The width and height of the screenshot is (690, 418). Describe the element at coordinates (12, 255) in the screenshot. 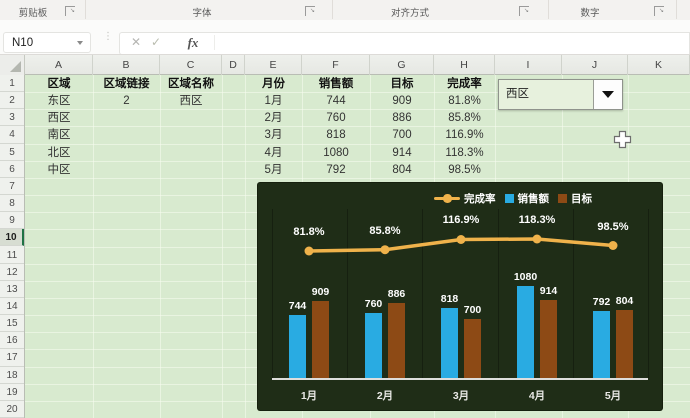

I see `row-header-11: 11` at that location.